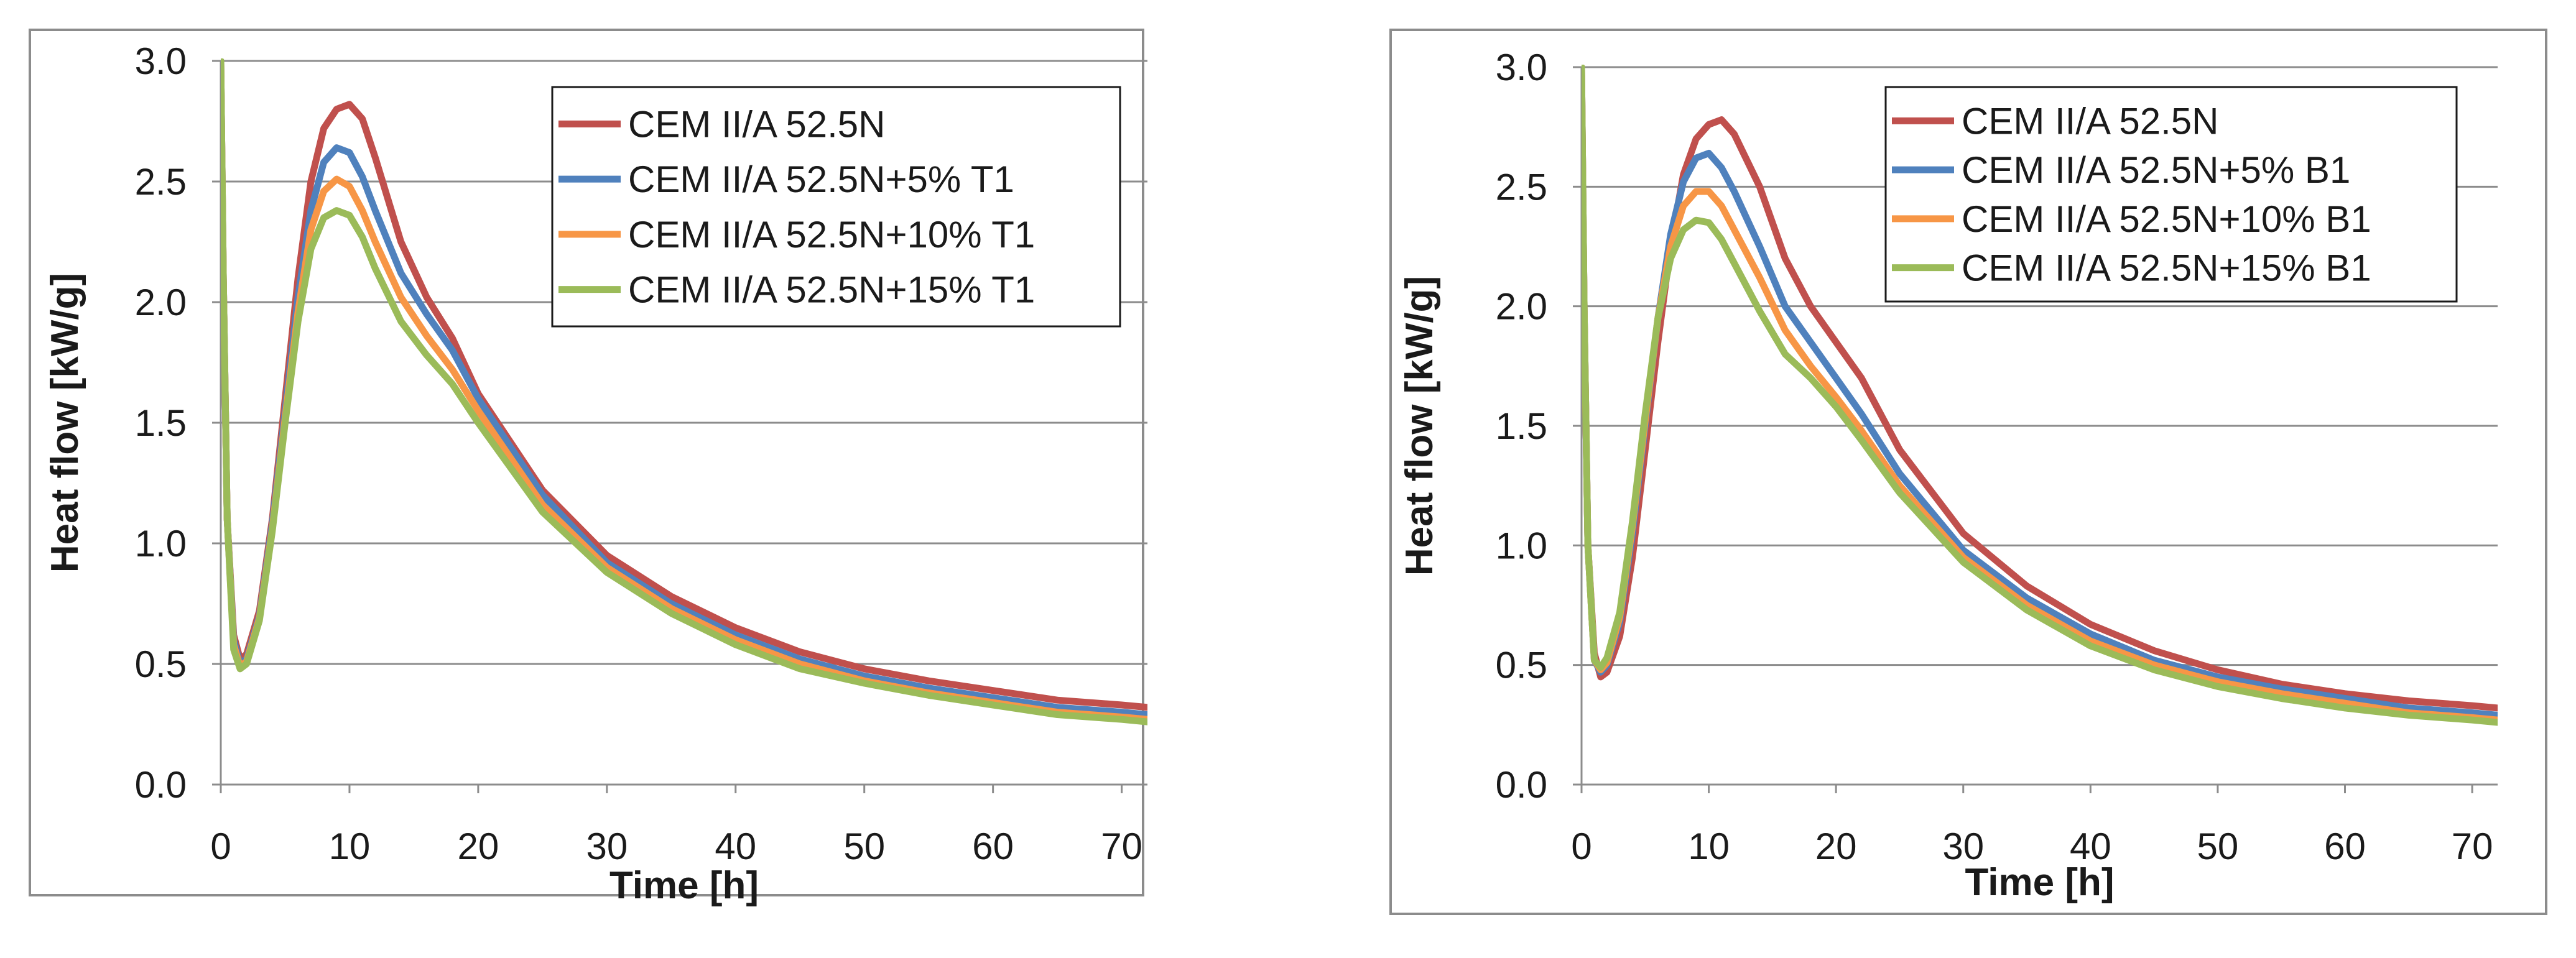 The height and width of the screenshot is (958, 2576). What do you see at coordinates (831, 235) in the screenshot?
I see `legend-entry-label: CEM II/A 52.5N+10% T1` at bounding box center [831, 235].